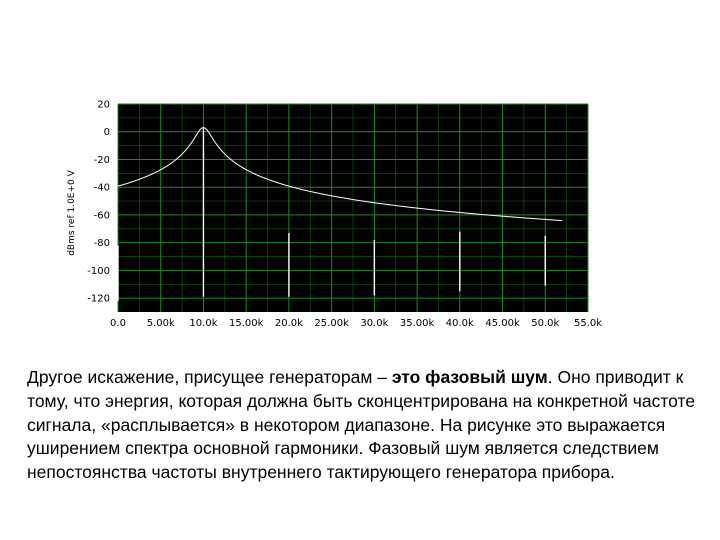 Image resolution: width=720 pixels, height=540 pixels. What do you see at coordinates (460, 323) in the screenshot?
I see `x-tick-label: 40.0k` at bounding box center [460, 323].